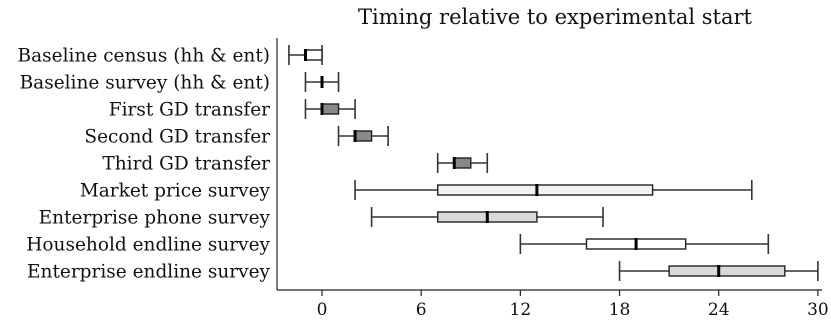  Describe the element at coordinates (175, 191) in the screenshot. I see `category-label: Market price survey` at that location.